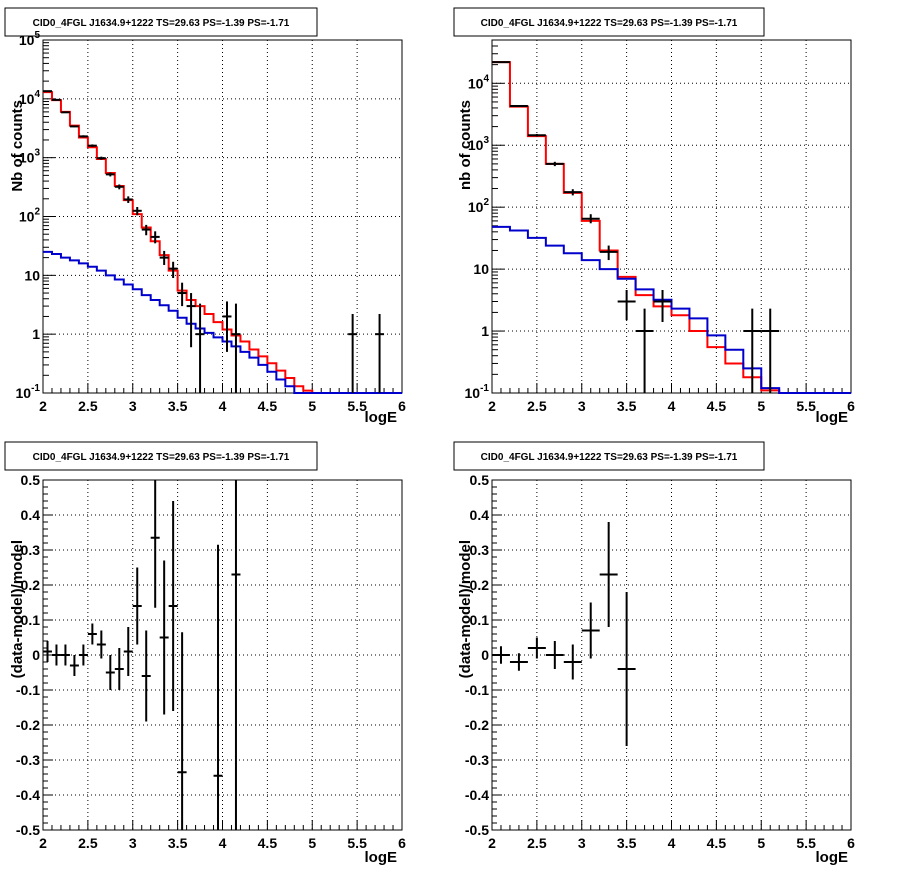  What do you see at coordinates (485, 331) in the screenshot?
I see `y-tick-label: 1` at bounding box center [485, 331].